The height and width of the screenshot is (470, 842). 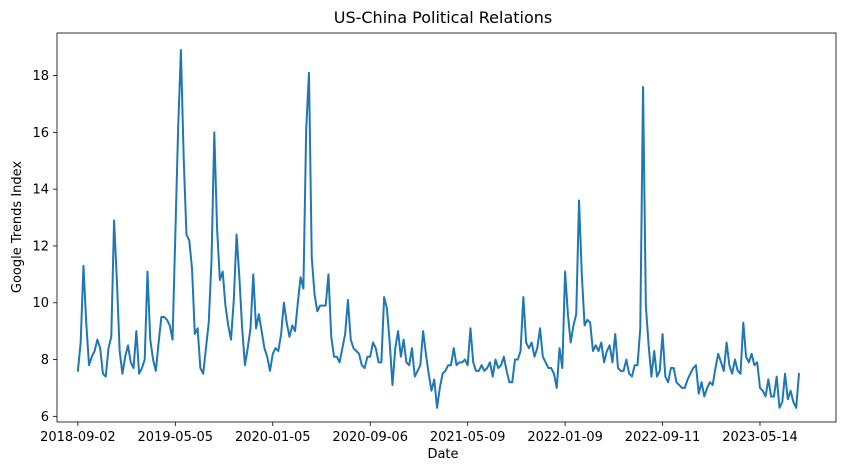 I want to click on y-tick-label: 16, so click(x=40, y=133).